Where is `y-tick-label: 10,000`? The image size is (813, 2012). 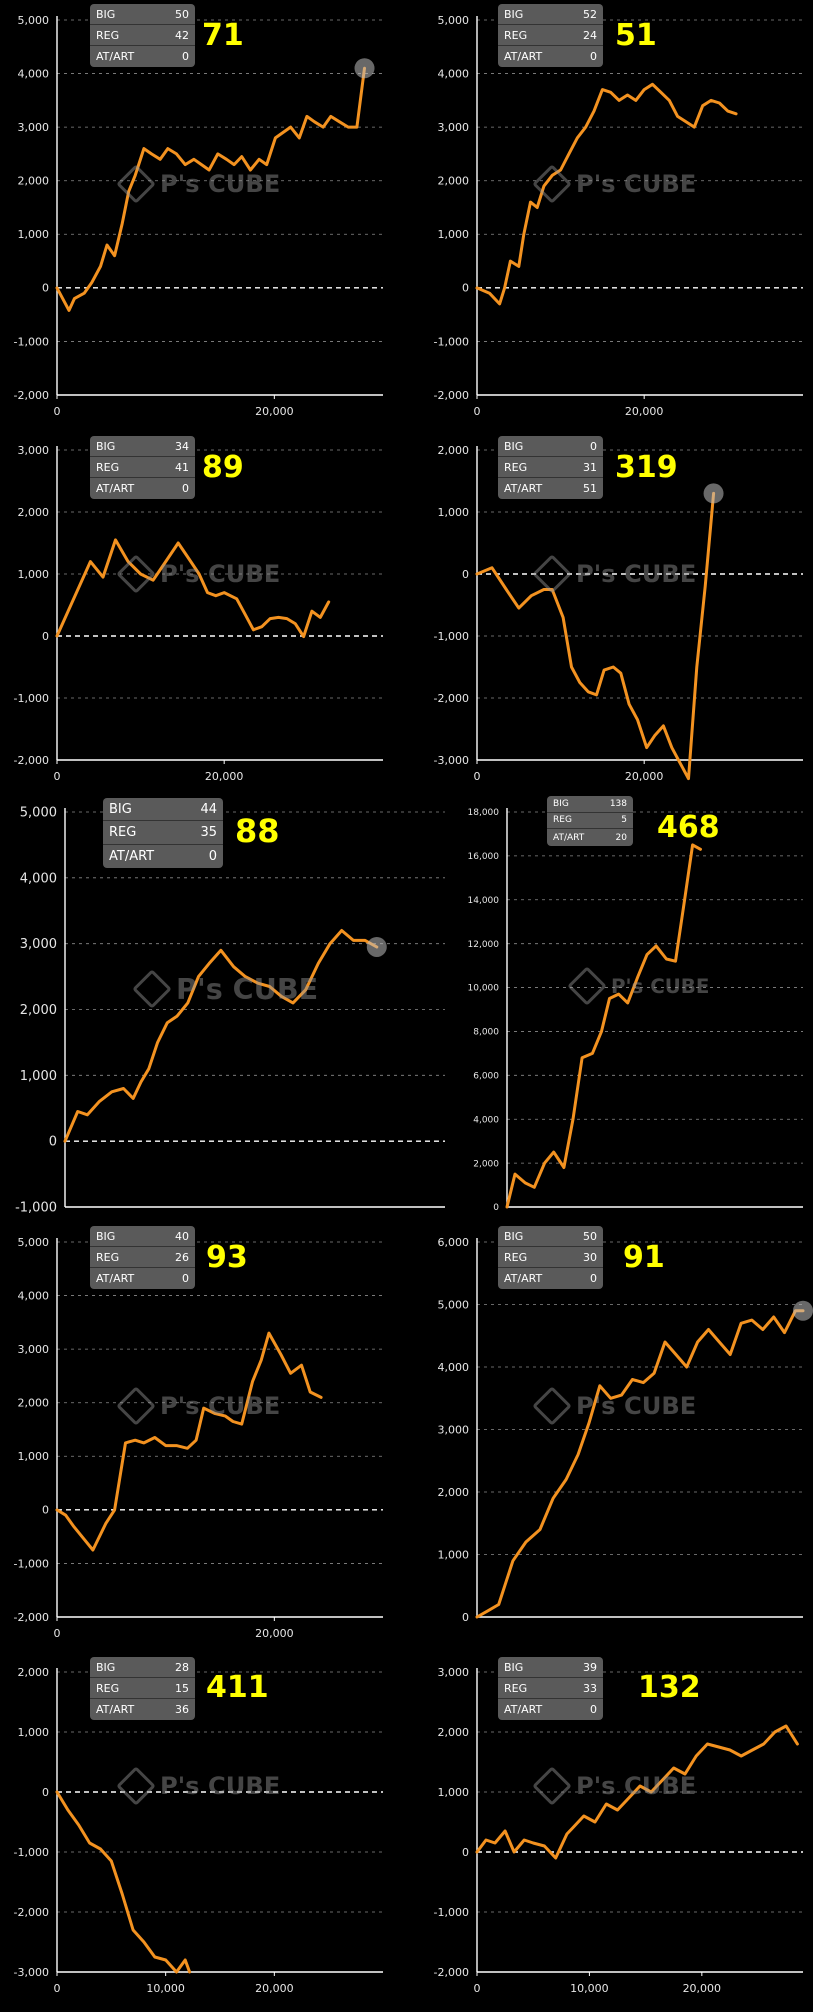 y-tick-label: 10,000 is located at coordinates (484, 989).